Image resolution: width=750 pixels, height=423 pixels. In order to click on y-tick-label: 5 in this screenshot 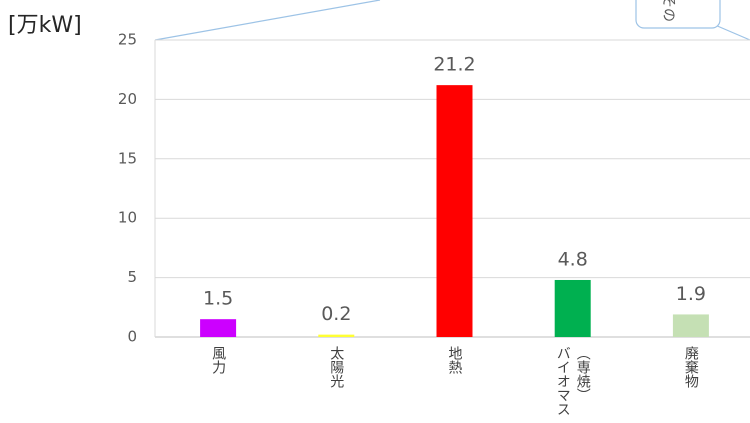, I will do `click(132, 277)`.